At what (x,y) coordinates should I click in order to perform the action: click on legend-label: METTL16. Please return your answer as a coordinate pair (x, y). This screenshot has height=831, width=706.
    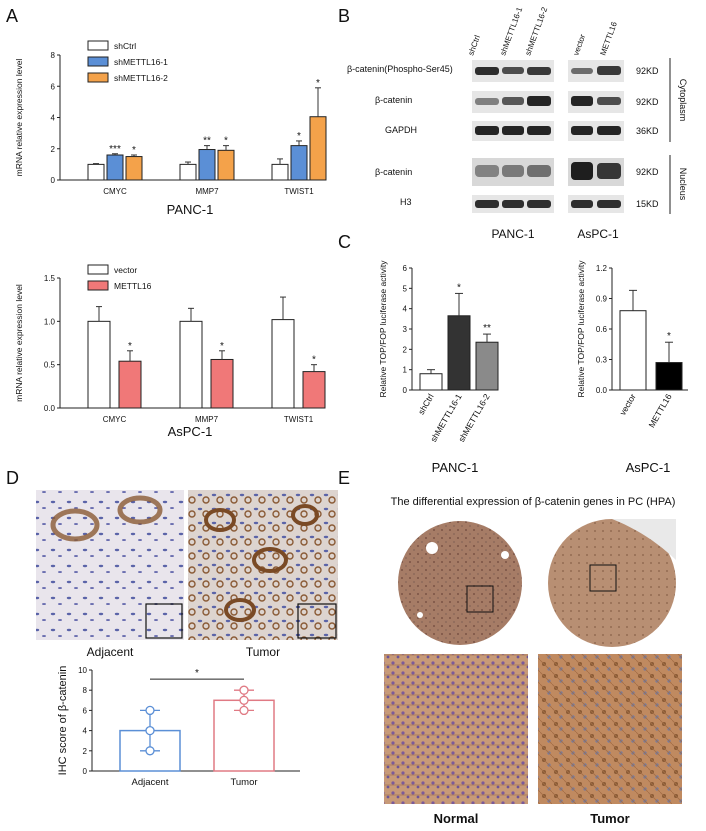
    Looking at the image, I should click on (133, 286).